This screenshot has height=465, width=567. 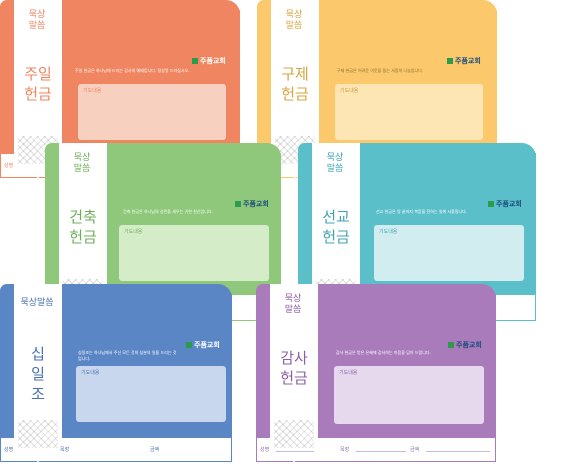 I want to click on title-ribbon: 묵상 말씀 감사 헌금, so click(x=294, y=373).